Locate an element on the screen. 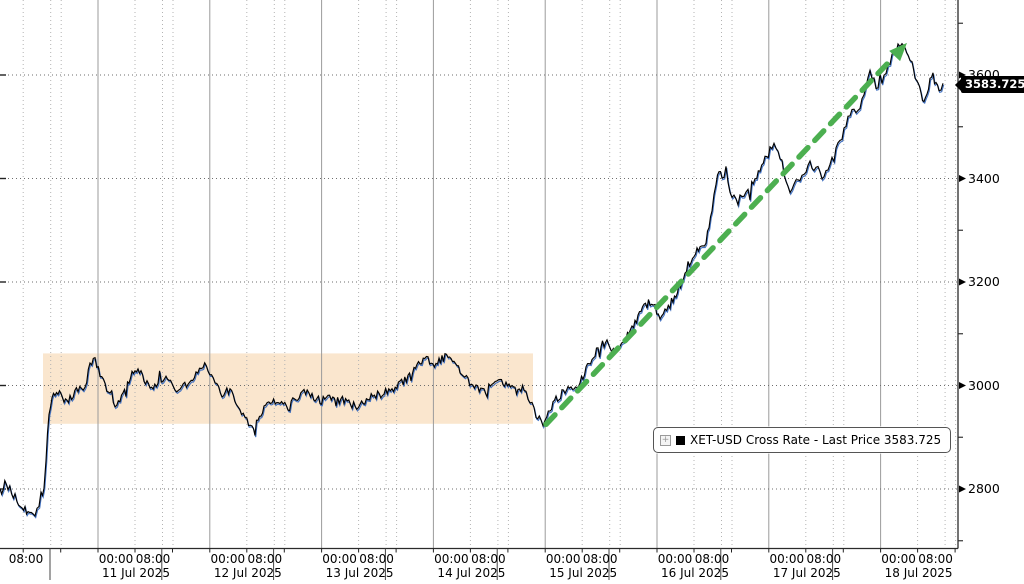 The width and height of the screenshot is (1024, 584). trend-arrow-head is located at coordinates (898, 52).